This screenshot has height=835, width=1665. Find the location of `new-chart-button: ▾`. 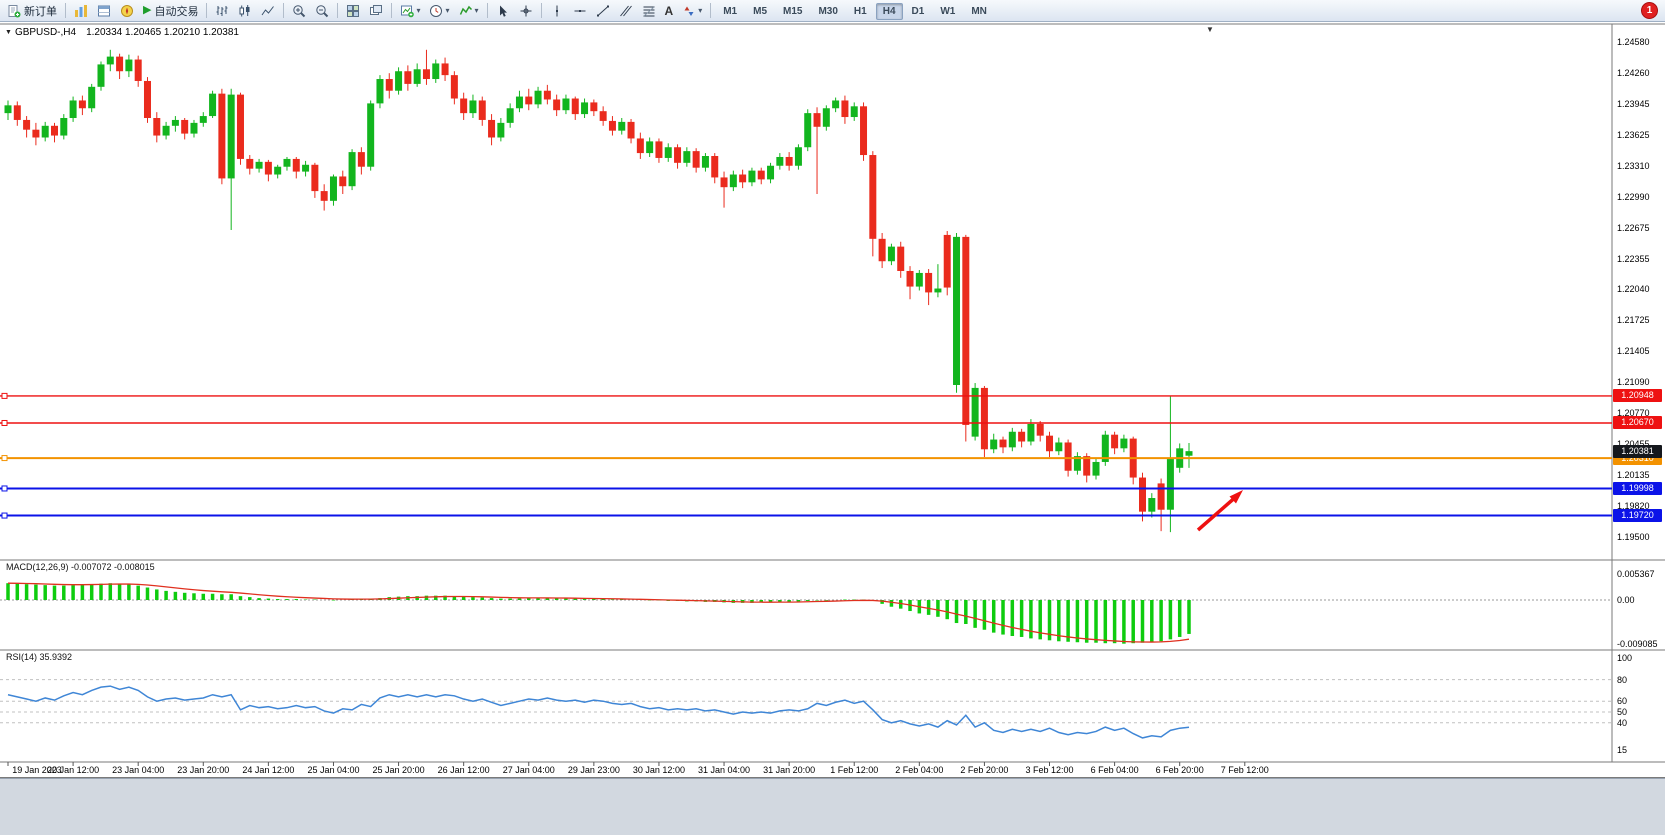

new-chart-button: ▾ is located at coordinates (410, 10).